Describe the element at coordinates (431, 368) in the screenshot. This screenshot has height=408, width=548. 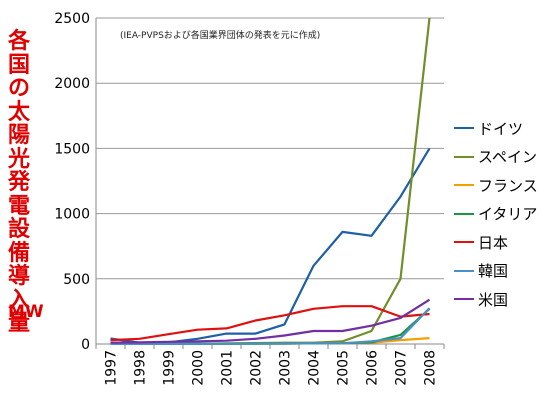
I see `x-tick-label: 2008` at that location.